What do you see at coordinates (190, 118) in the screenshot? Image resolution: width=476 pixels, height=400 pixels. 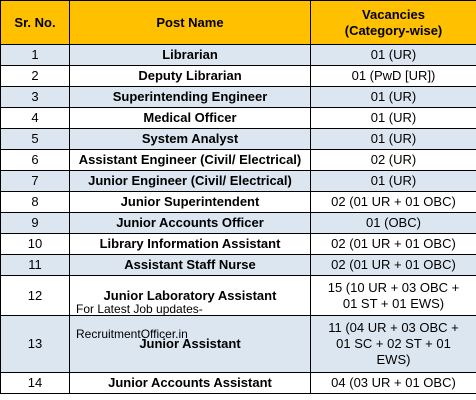 I see `post-cell: Medical Officer` at bounding box center [190, 118].